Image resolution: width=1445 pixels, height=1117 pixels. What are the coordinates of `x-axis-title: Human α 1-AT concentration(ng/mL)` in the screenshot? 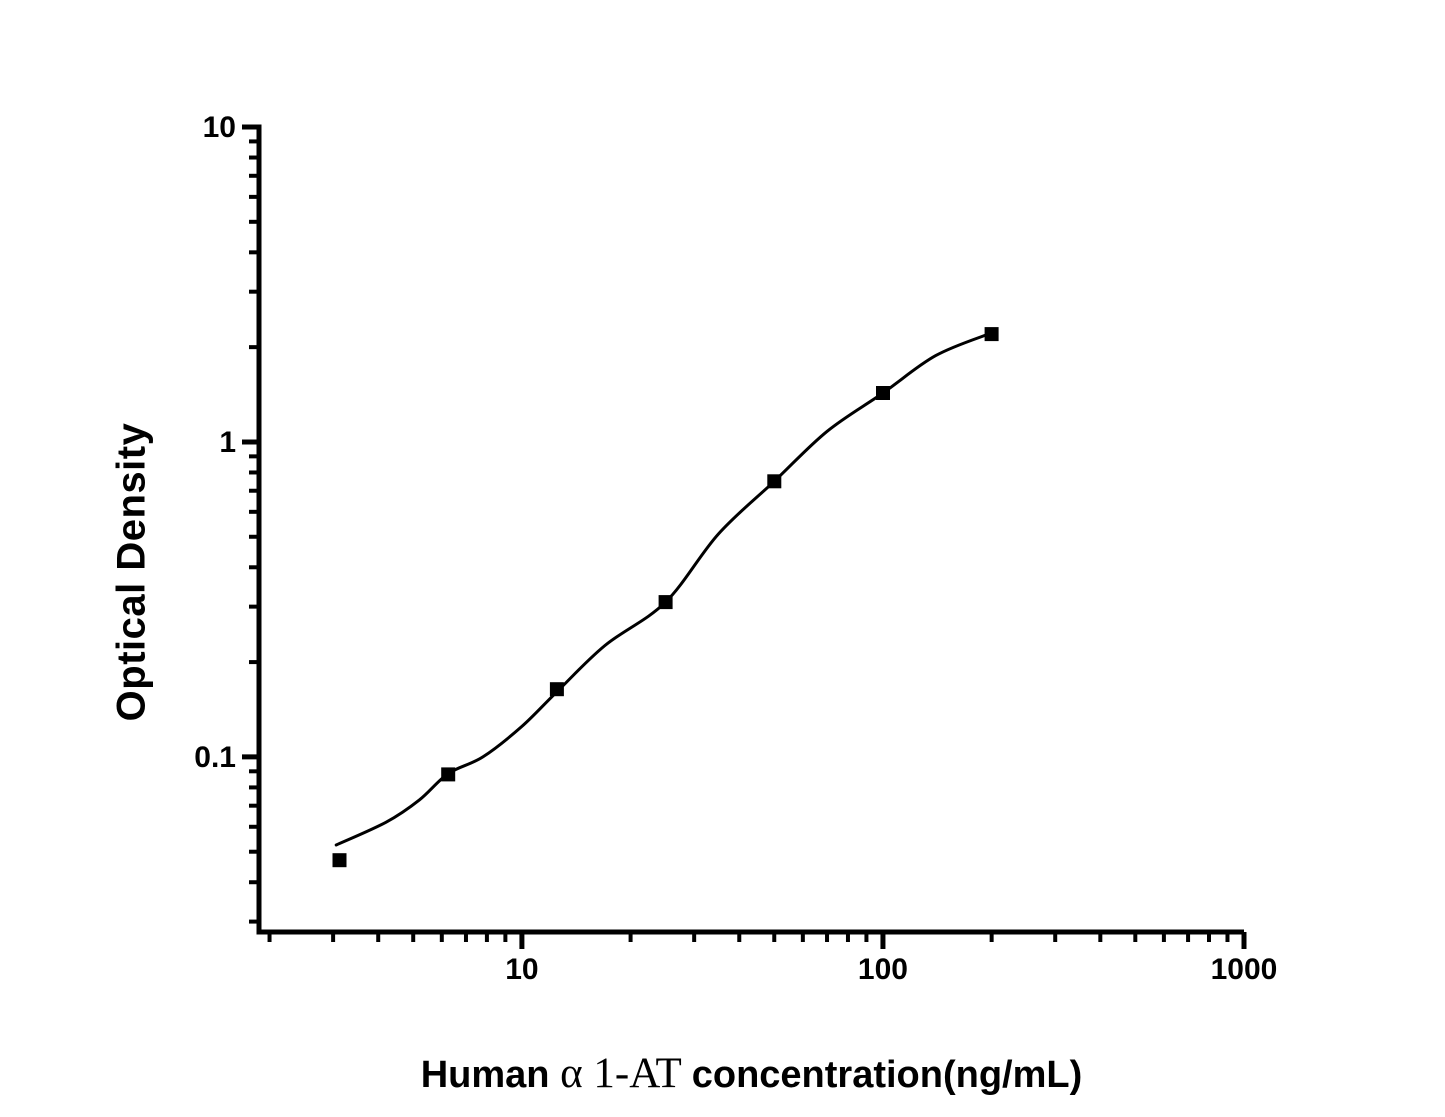 It's located at (751, 1078).